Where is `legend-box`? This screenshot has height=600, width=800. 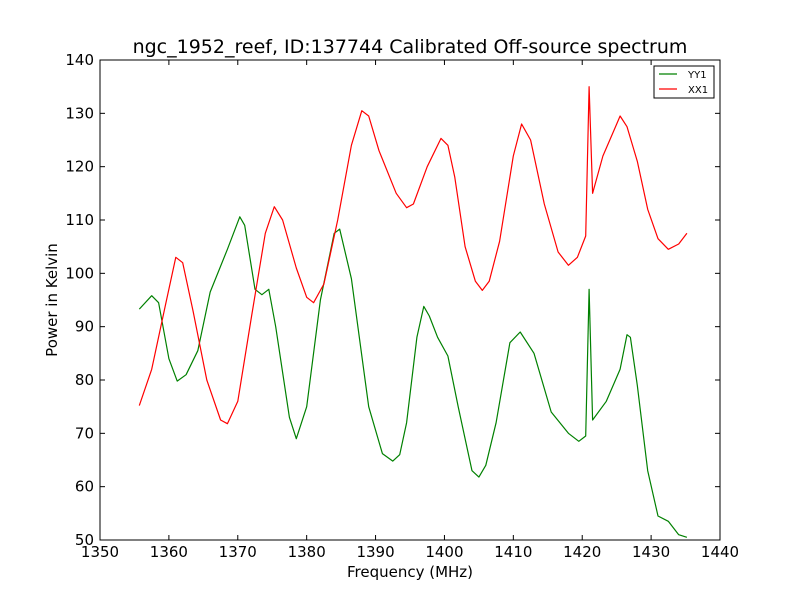
legend-box is located at coordinates (684, 82).